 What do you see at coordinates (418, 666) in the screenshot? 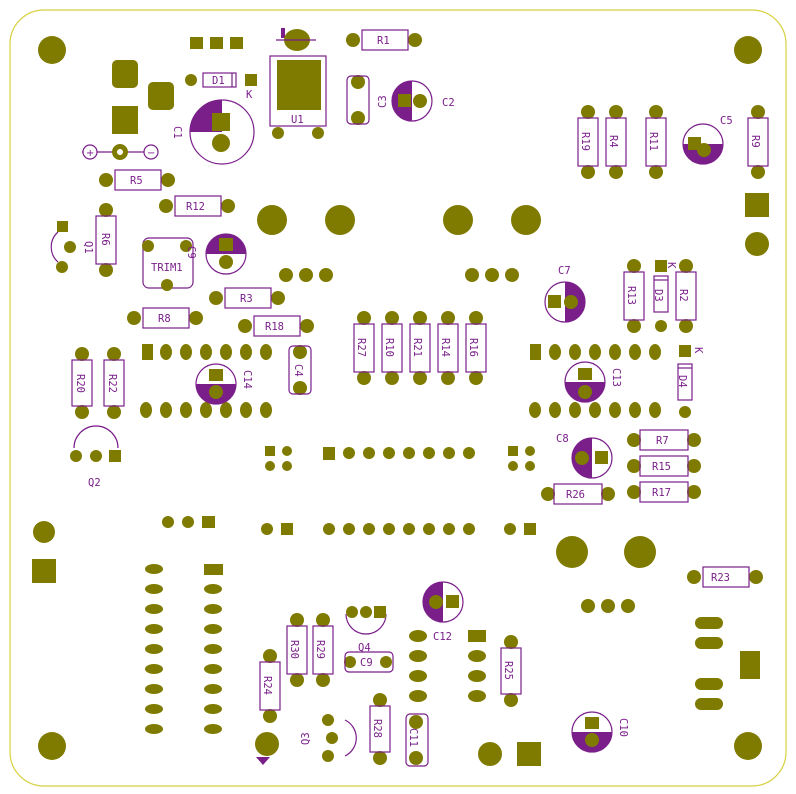
I see `connector-center-left` at bounding box center [418, 666].